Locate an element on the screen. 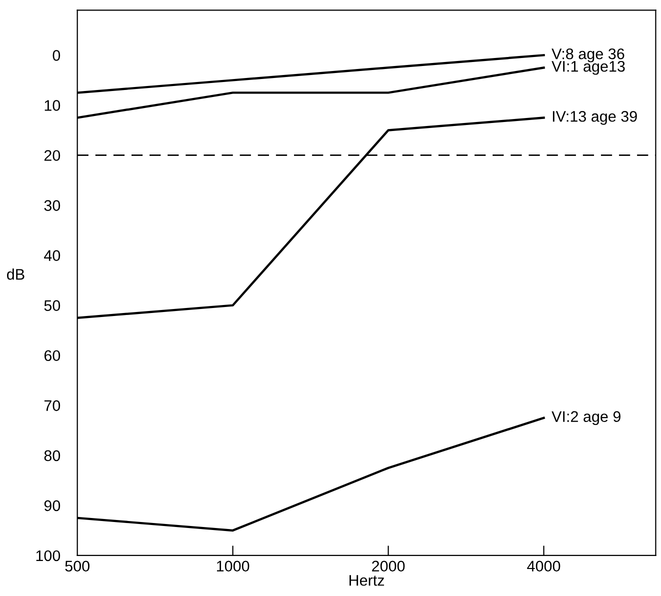 The height and width of the screenshot is (596, 661). y-tick-label: 50 is located at coordinates (52, 305).